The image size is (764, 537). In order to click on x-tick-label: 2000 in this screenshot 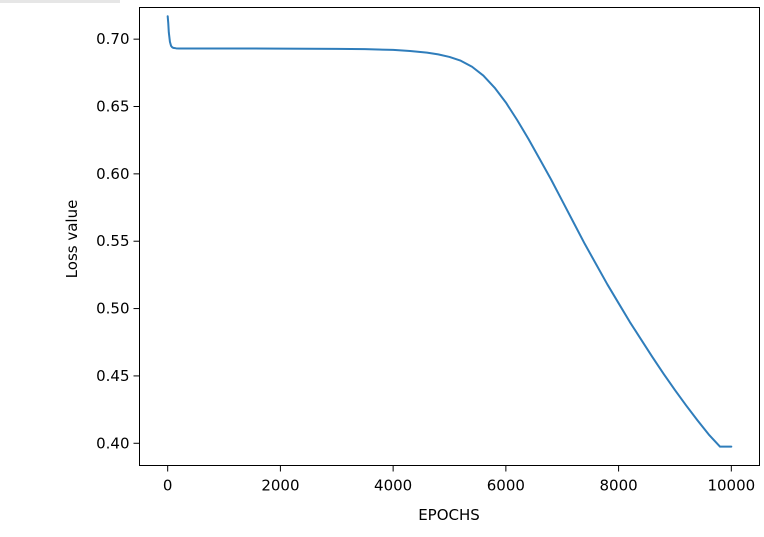, I will do `click(280, 486)`.